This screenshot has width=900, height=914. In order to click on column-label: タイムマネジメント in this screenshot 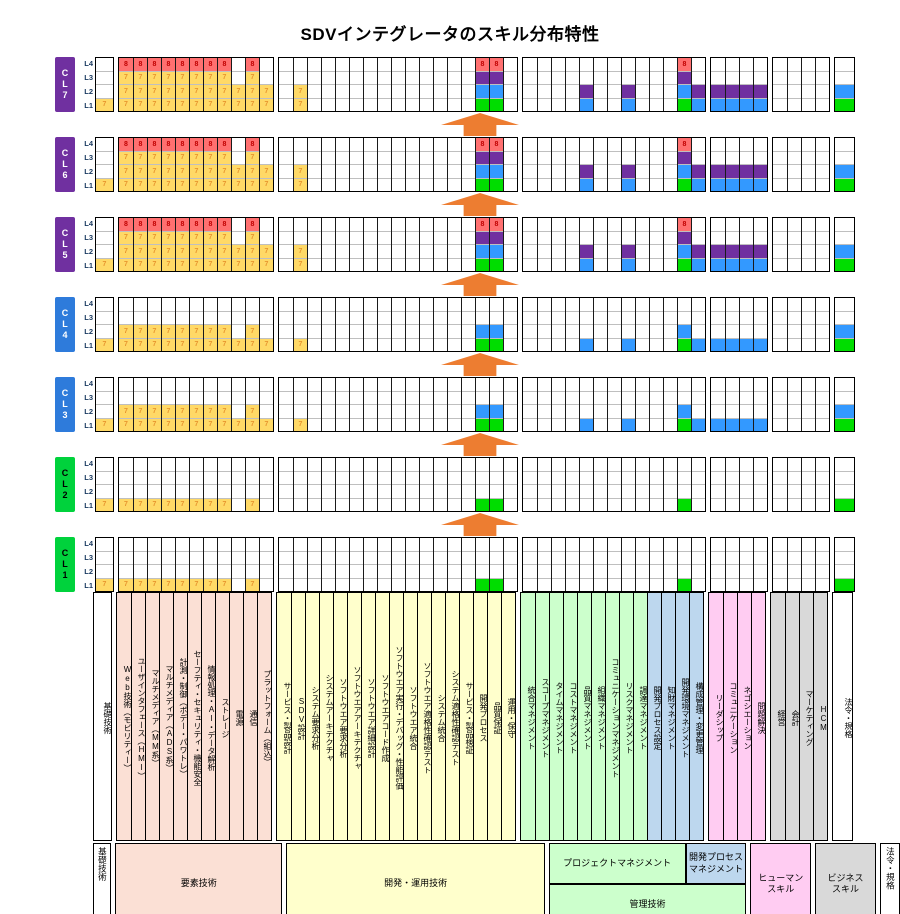, I will do `click(556, 716)`.